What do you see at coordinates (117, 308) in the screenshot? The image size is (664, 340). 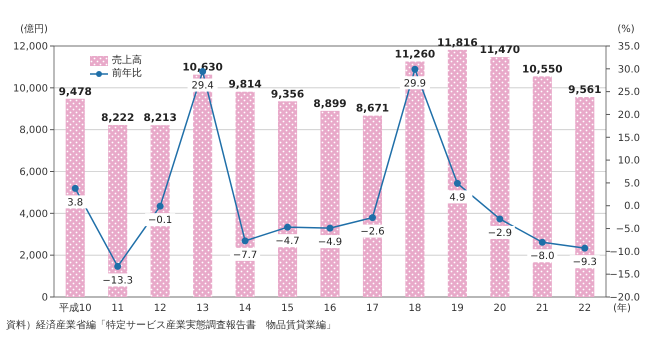 I see `x-tick-label: 11` at bounding box center [117, 308].